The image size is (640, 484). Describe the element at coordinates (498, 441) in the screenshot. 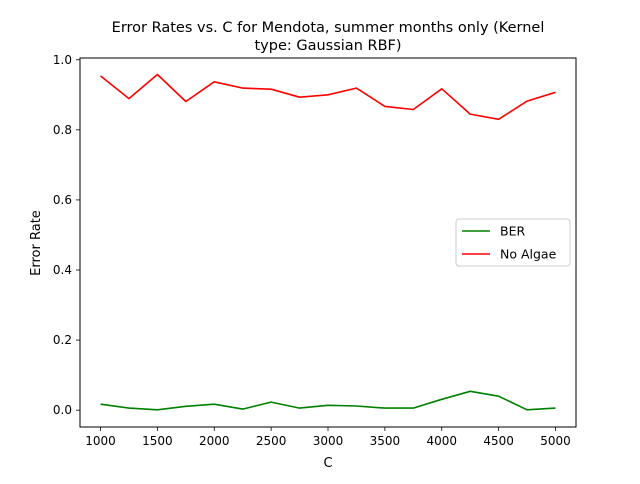

I see `x-tick-label: 4500` at that location.